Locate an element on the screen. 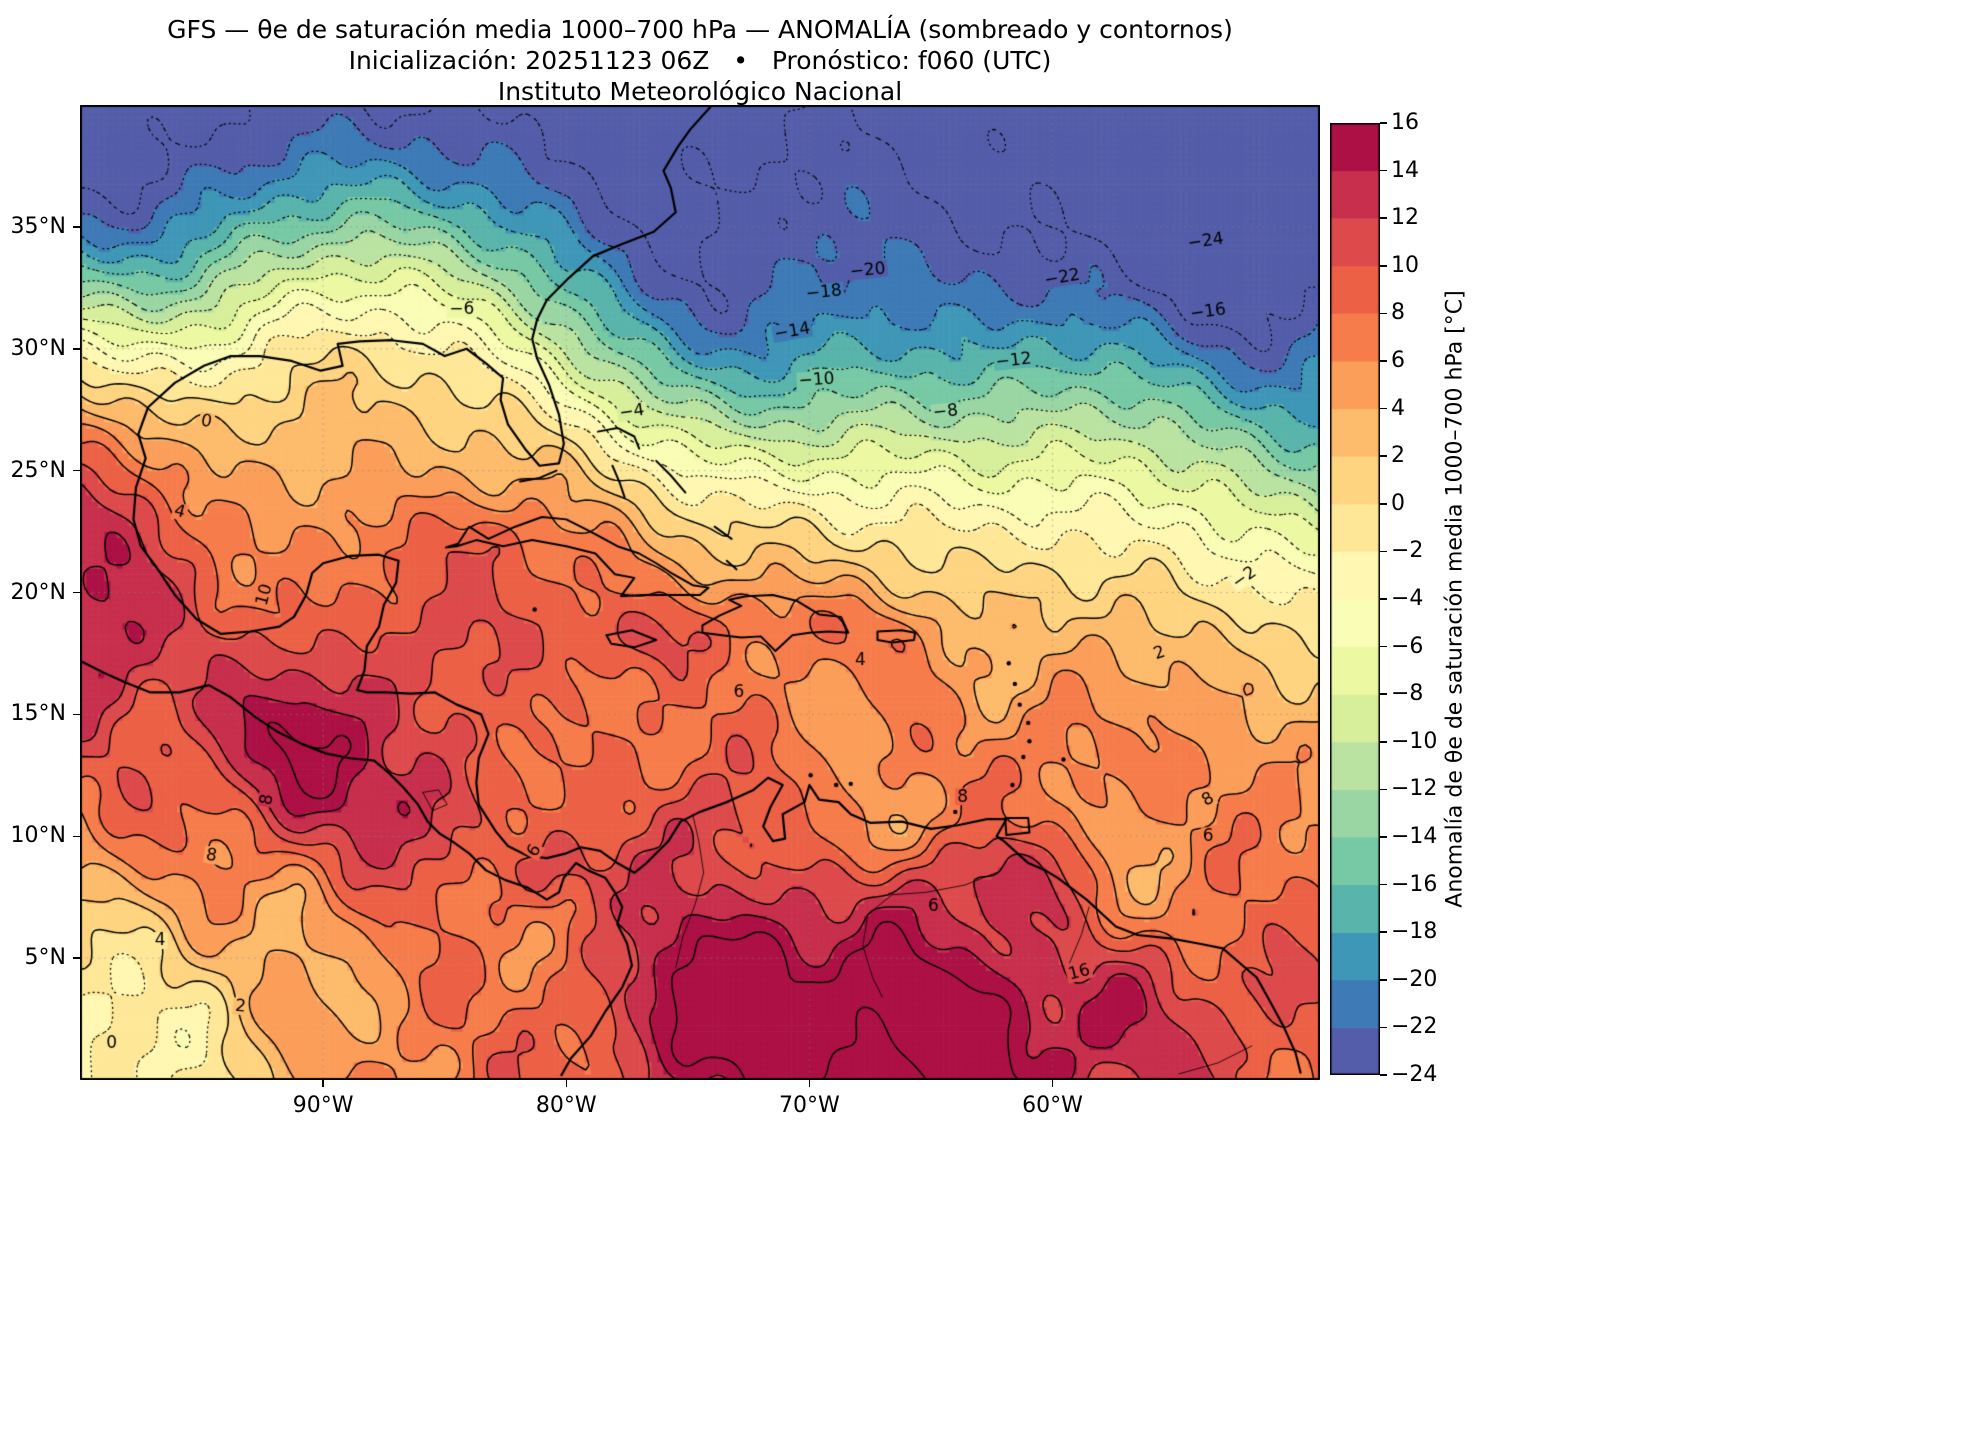 The height and width of the screenshot is (1440, 1980). colorbar-tick-label: −22 is located at coordinates (1414, 1027).